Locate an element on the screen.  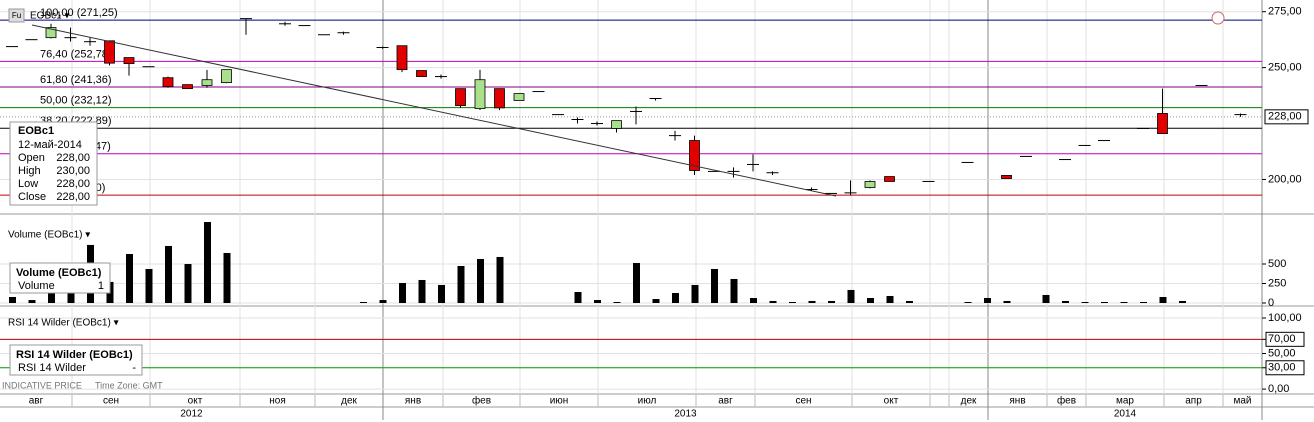
symbol-icon is located at coordinates (16, 15).